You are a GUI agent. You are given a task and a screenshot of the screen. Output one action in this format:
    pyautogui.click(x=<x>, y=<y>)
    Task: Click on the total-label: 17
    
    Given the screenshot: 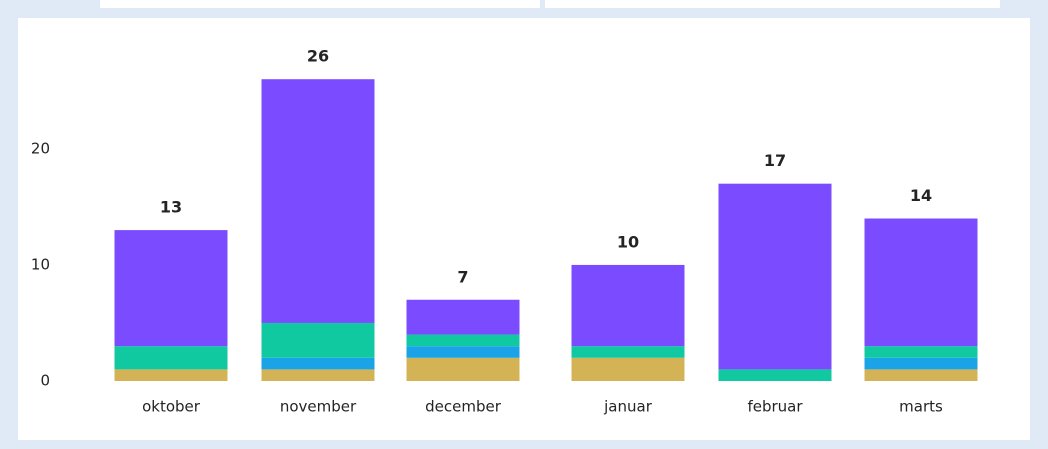 What is the action you would take?
    pyautogui.click(x=775, y=160)
    